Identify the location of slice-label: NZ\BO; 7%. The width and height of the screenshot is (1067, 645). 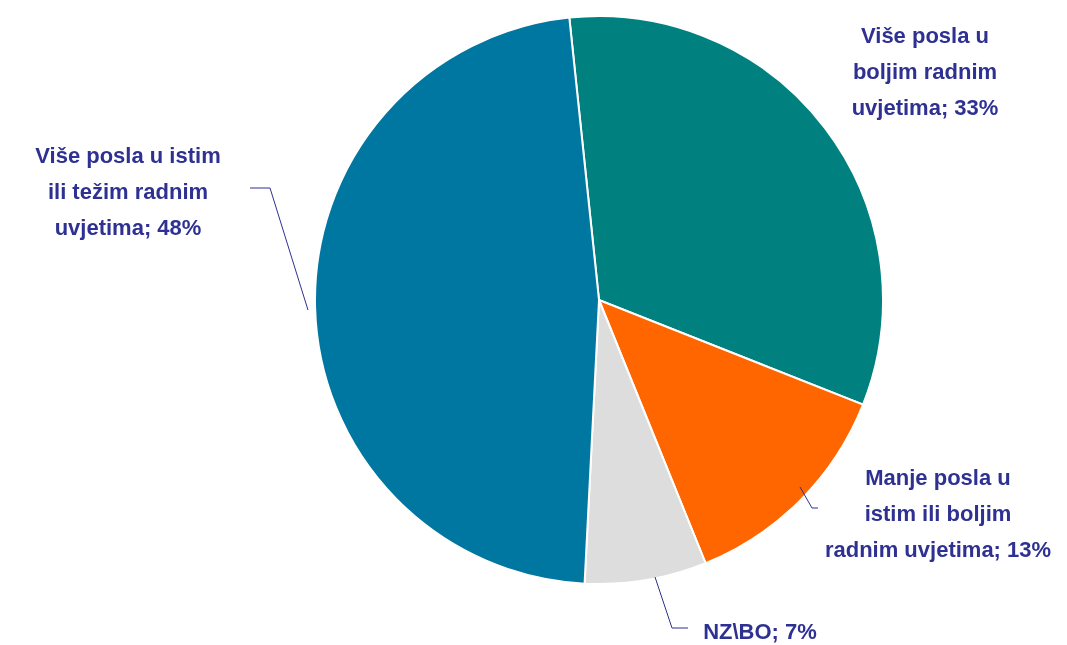
(760, 631).